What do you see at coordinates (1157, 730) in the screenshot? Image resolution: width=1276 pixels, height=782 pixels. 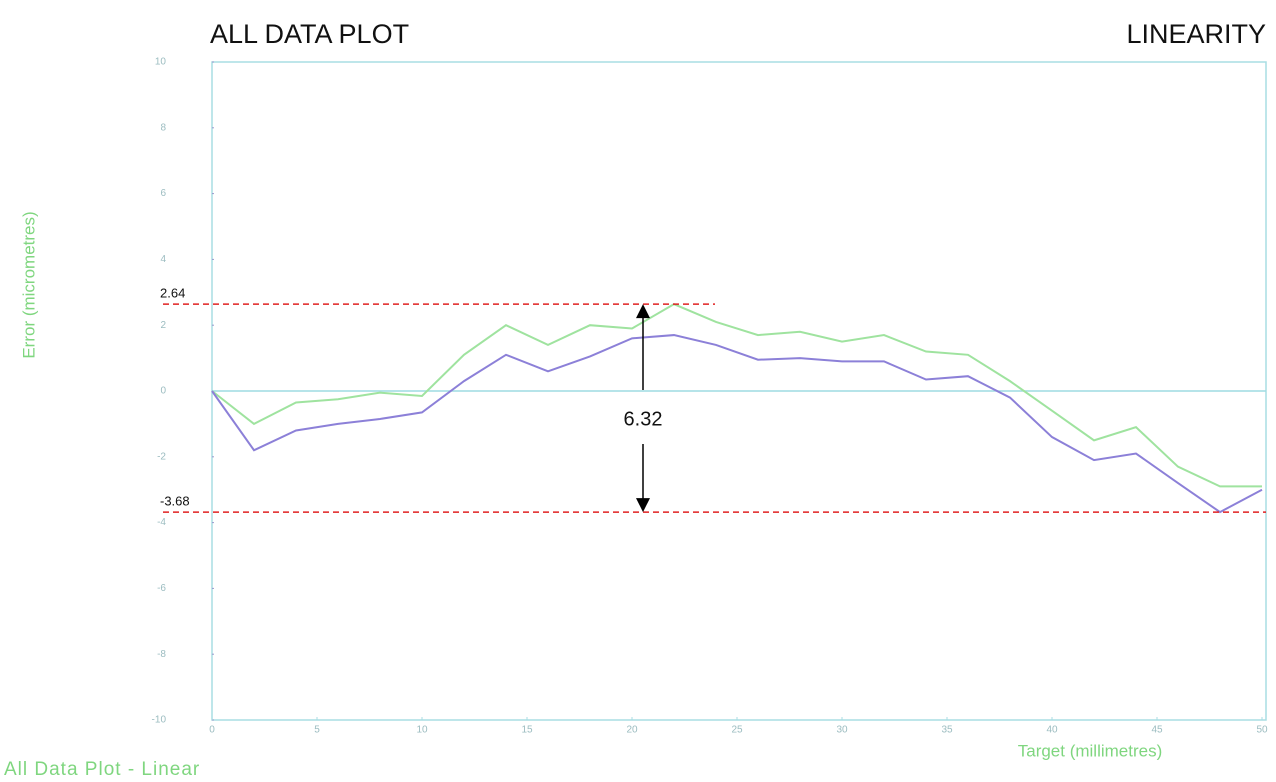 I see `x-tick-label: 45` at bounding box center [1157, 730].